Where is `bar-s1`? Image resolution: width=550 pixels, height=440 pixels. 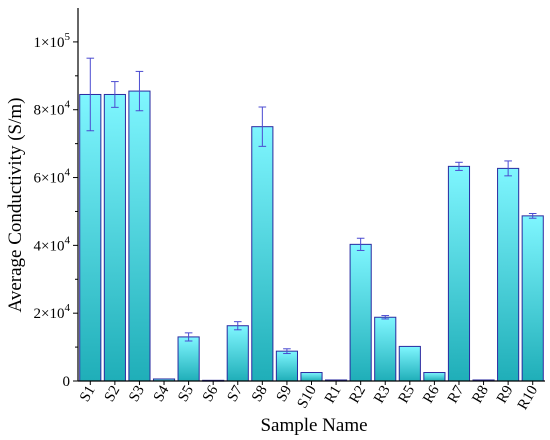
bar-s1 is located at coordinates (90, 237).